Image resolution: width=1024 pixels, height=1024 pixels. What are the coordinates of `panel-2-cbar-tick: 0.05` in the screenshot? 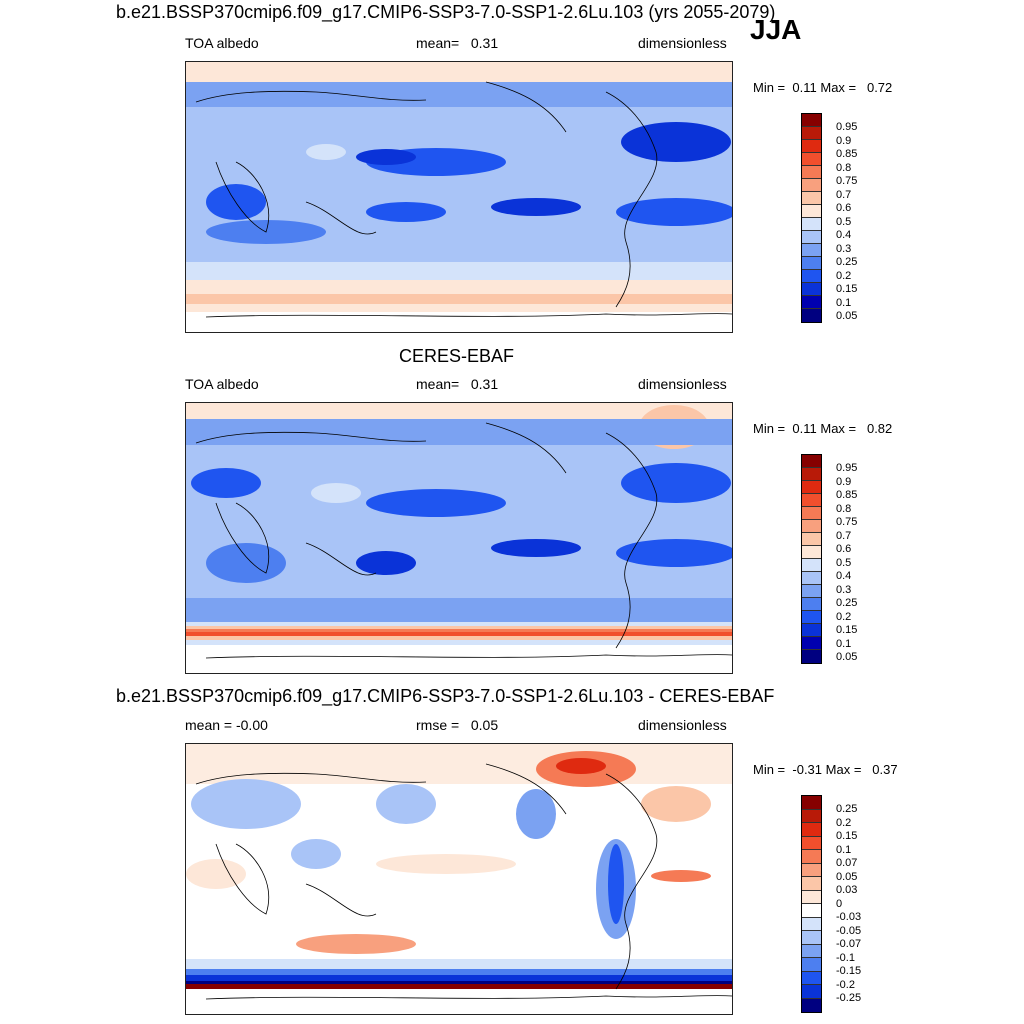 It's located at (847, 657).